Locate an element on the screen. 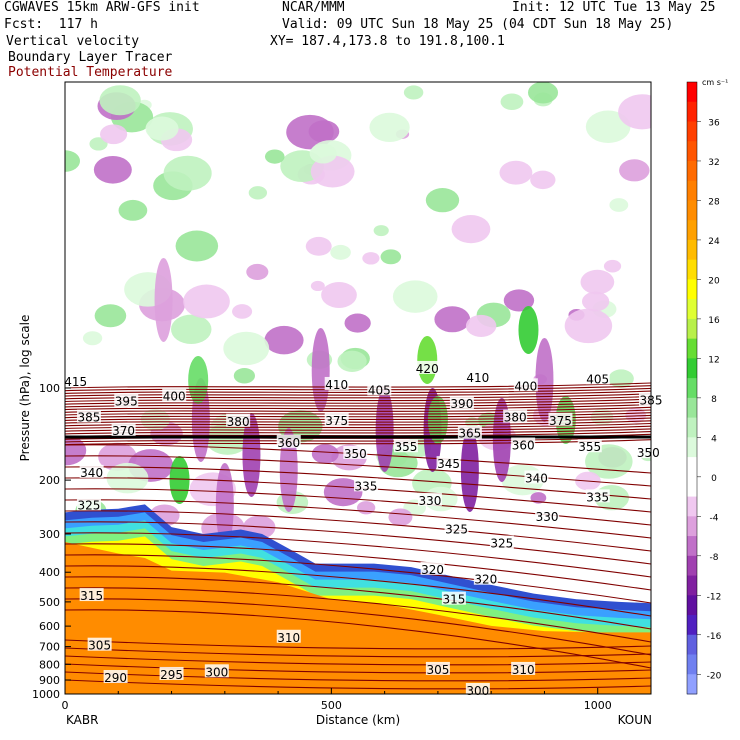  theta-label: 390 is located at coordinates (461, 404).